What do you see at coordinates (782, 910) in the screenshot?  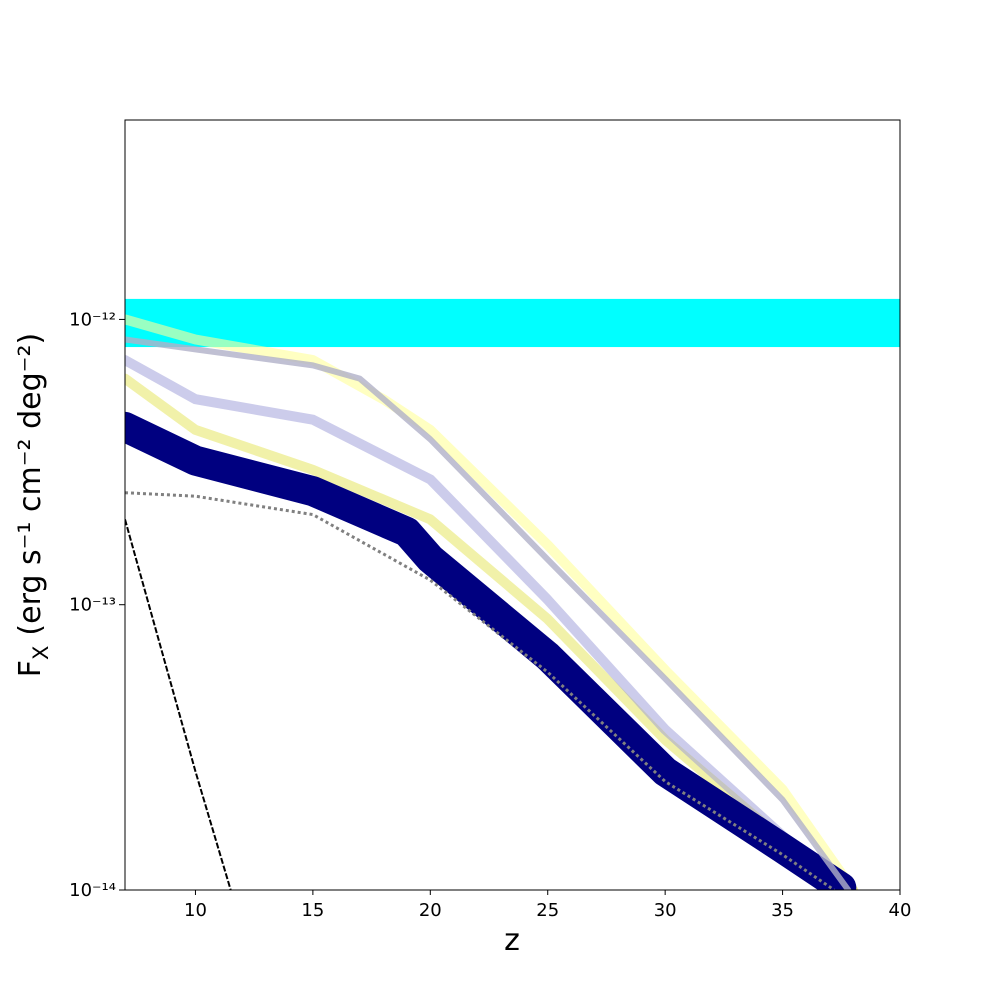 I see `x-tick-label: 35` at bounding box center [782, 910].